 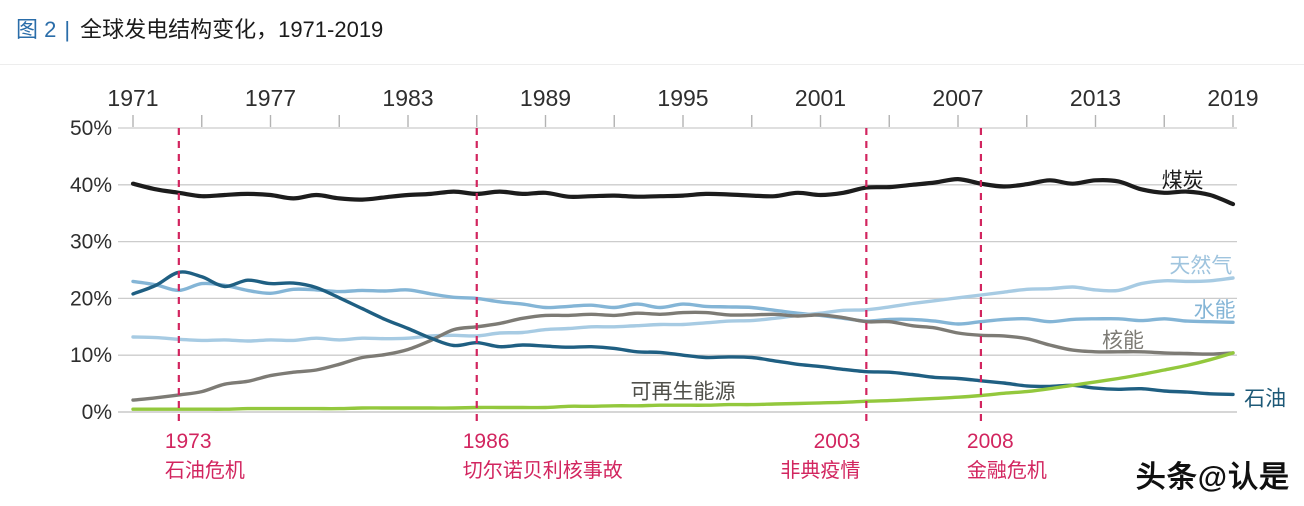 I want to click on y-tick-label: 0%, so click(x=97, y=412).